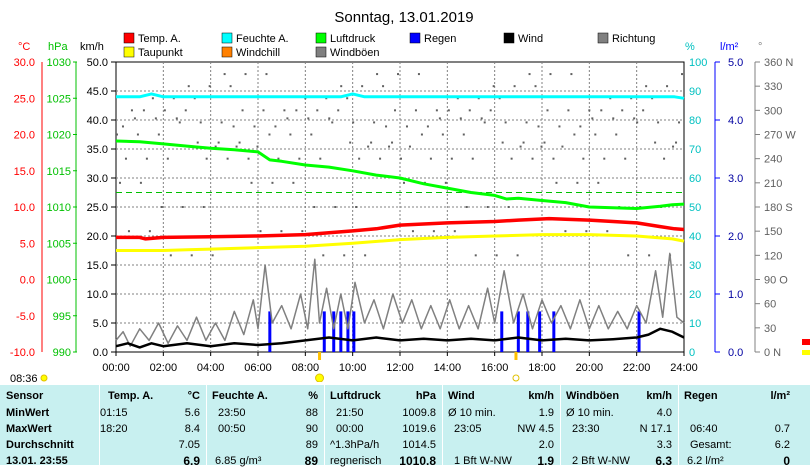  I want to click on wind-tick-label: 35.0, so click(97, 150).